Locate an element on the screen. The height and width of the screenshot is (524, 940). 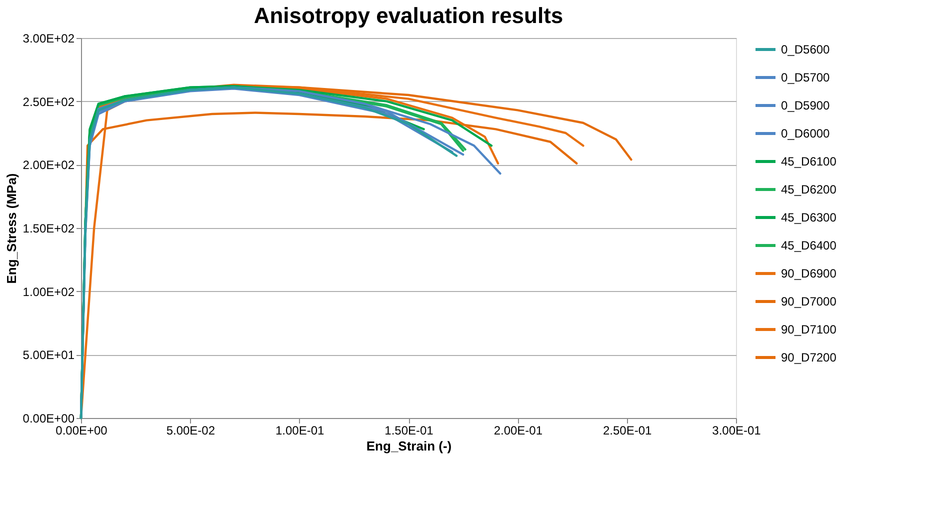
y-axis-title: Eng_Stress (MPa) is located at coordinates (11, 228).